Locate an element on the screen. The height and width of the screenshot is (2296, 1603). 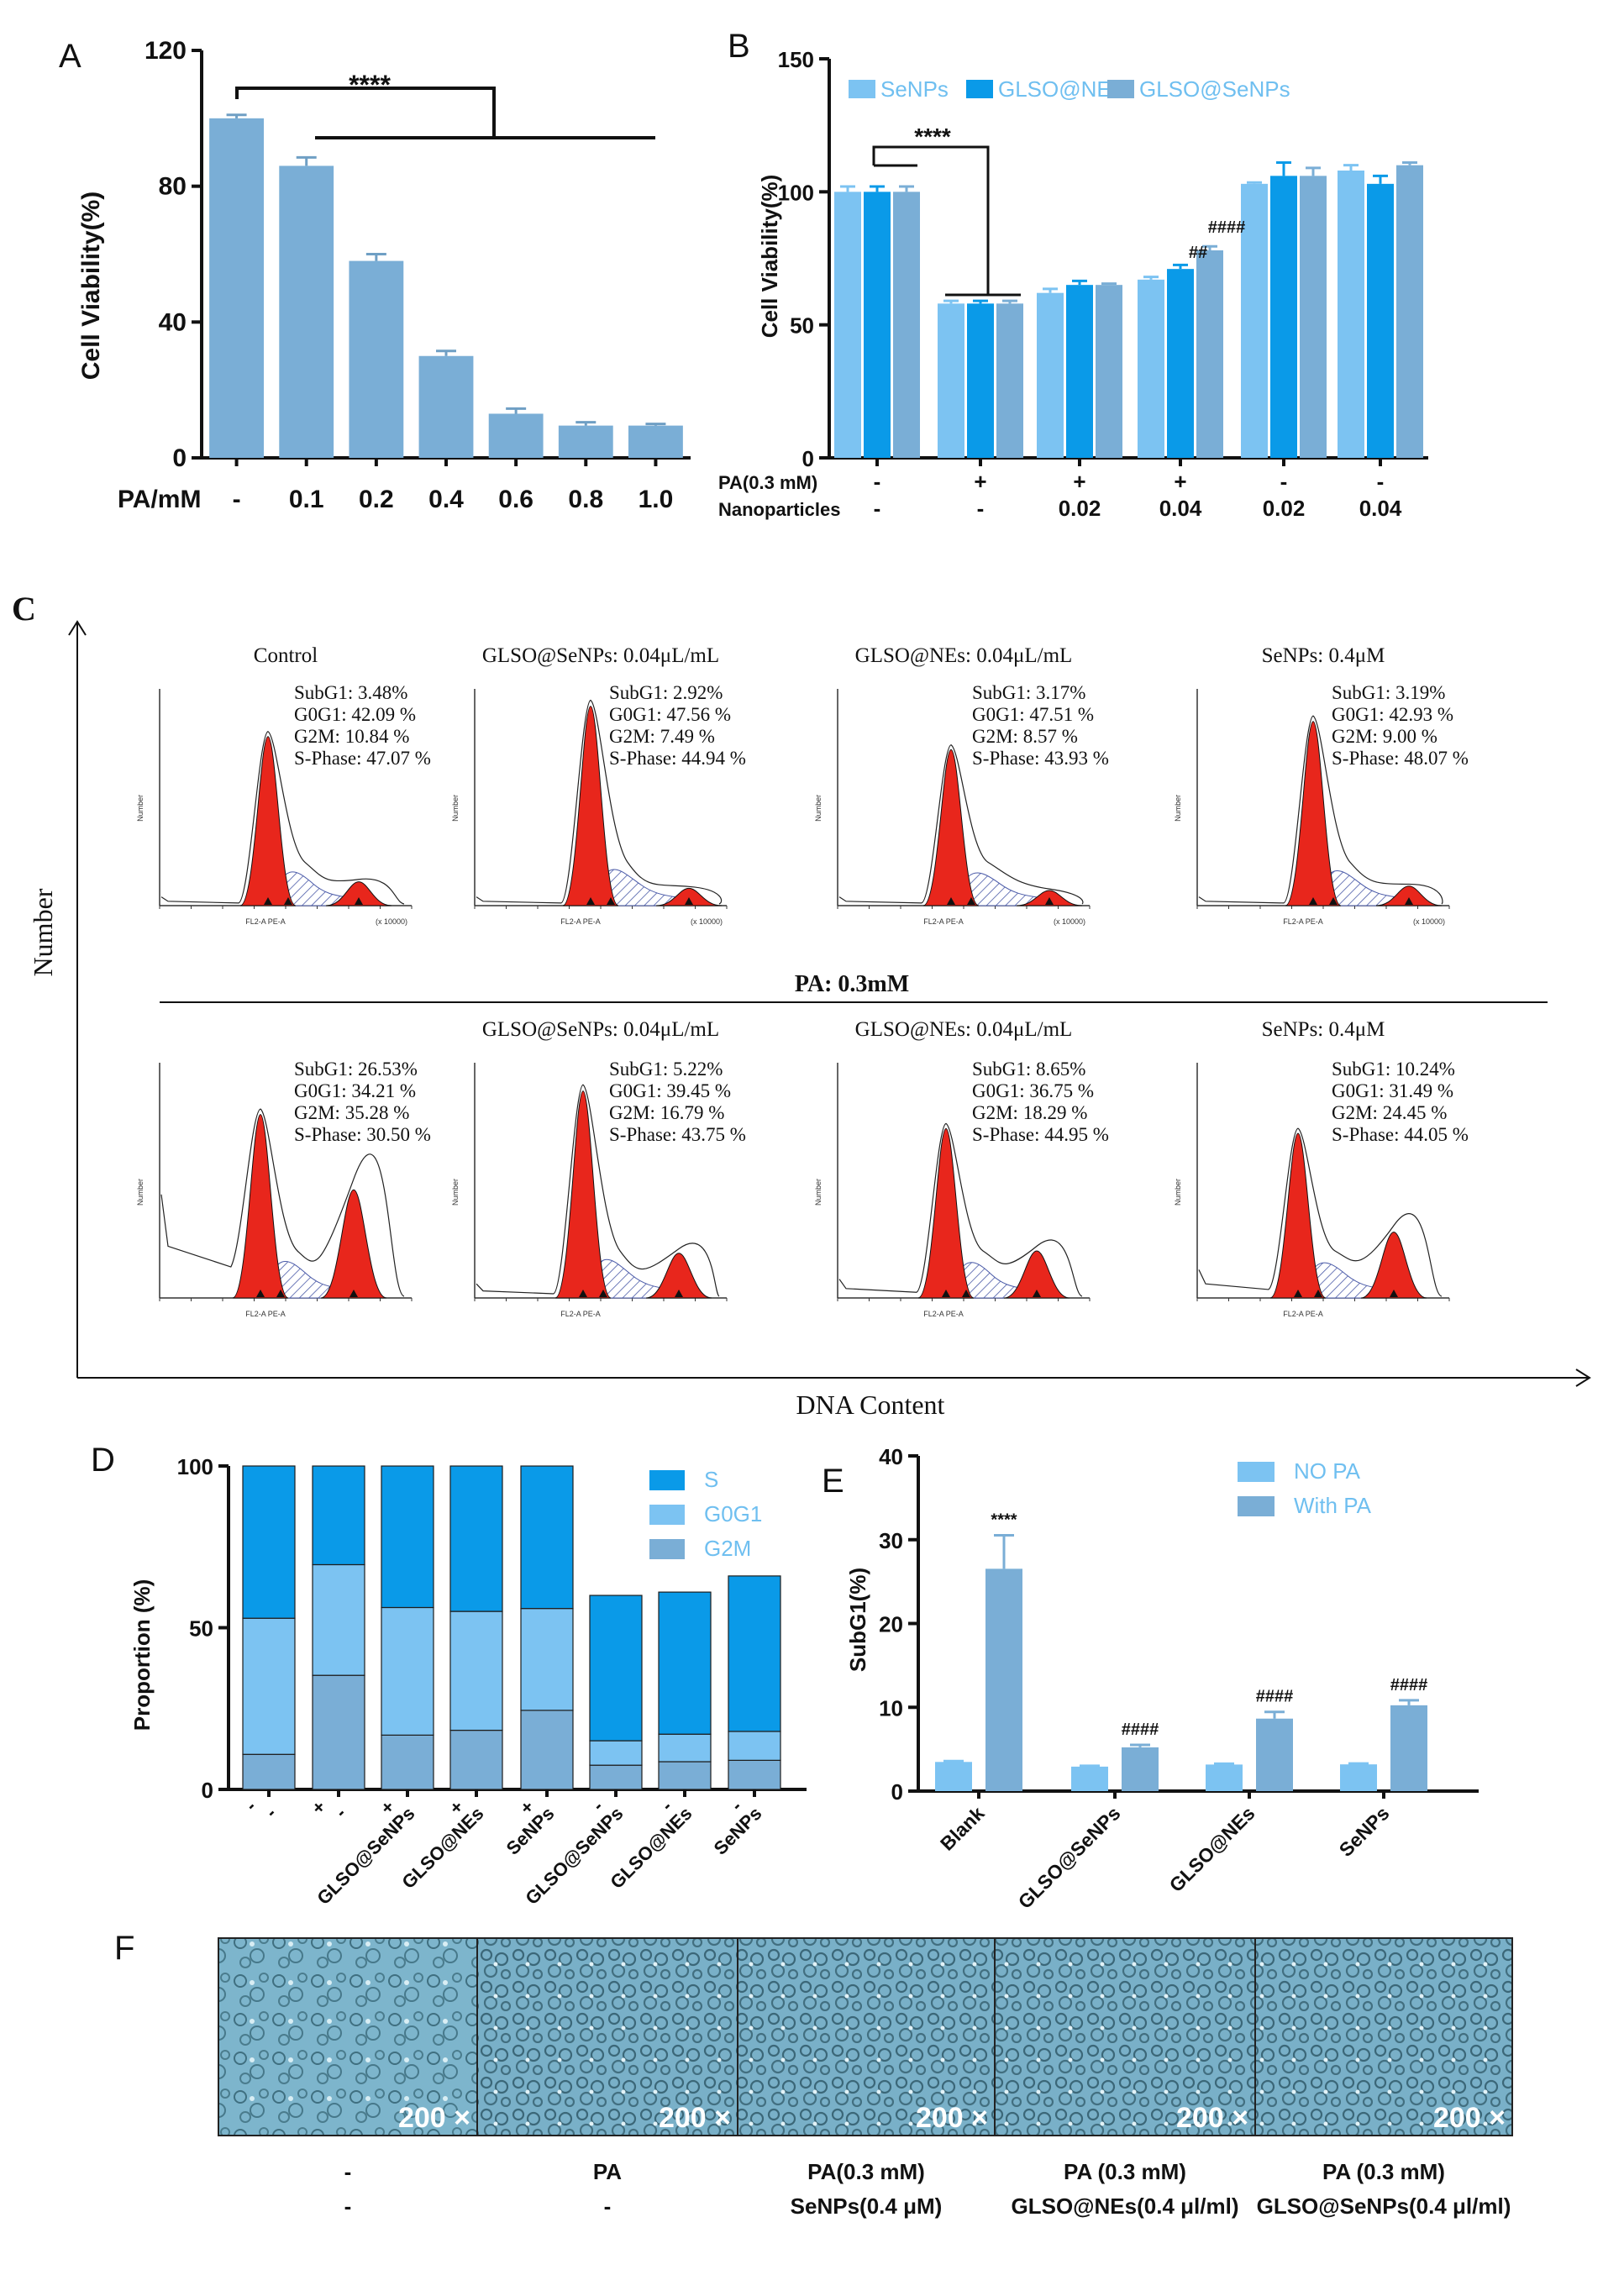
panel-a-y-label: Cell Viability(%) is located at coordinates (91, 286).